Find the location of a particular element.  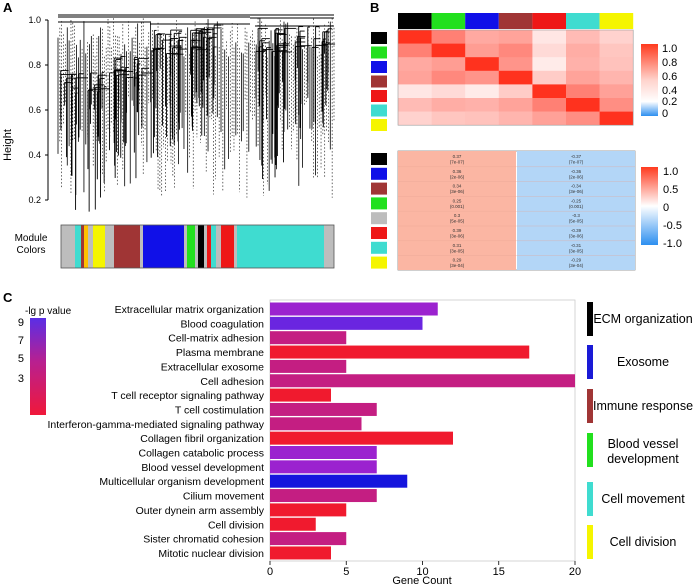

heatmap-colorbar-ticks: 1.0 0.8 0.6 0.4 0.2 0 is located at coordinates (669, 81).